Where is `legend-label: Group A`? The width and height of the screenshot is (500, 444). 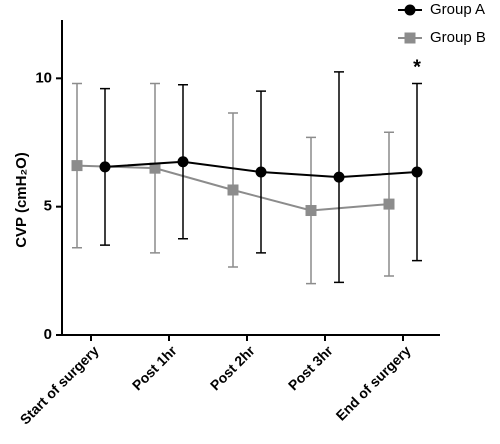
legend-label: Group A is located at coordinates (457, 9).